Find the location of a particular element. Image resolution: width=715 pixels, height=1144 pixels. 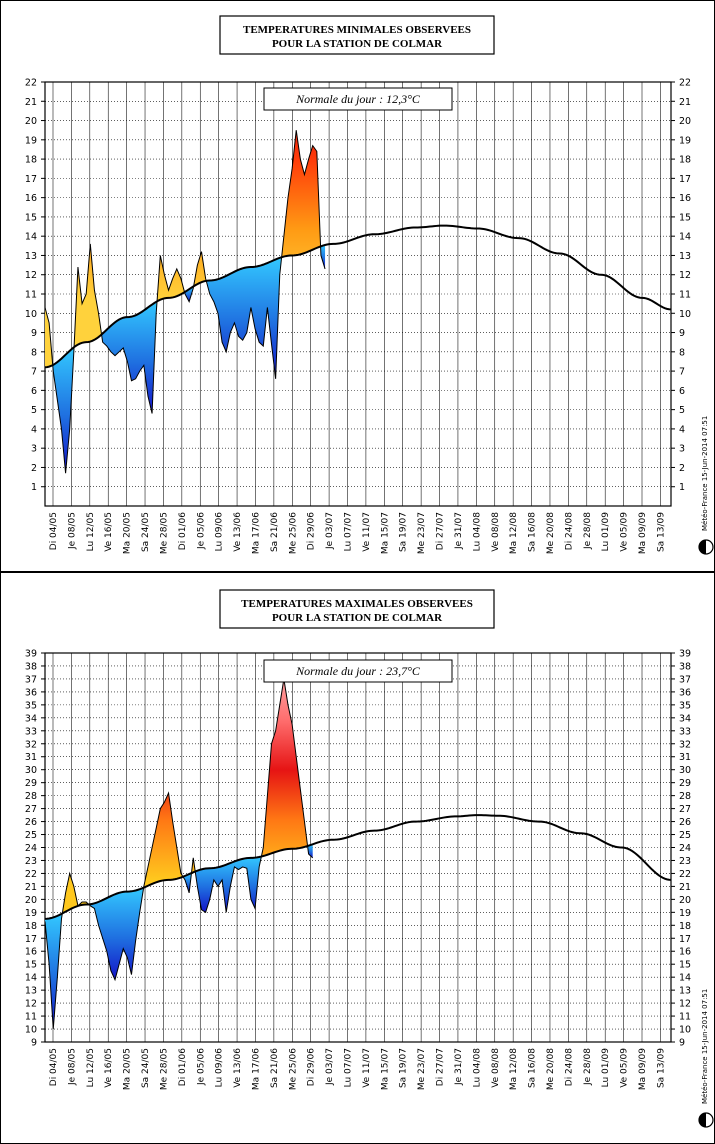

x-tick-label: Je 05/06 is located at coordinates (201, 531).